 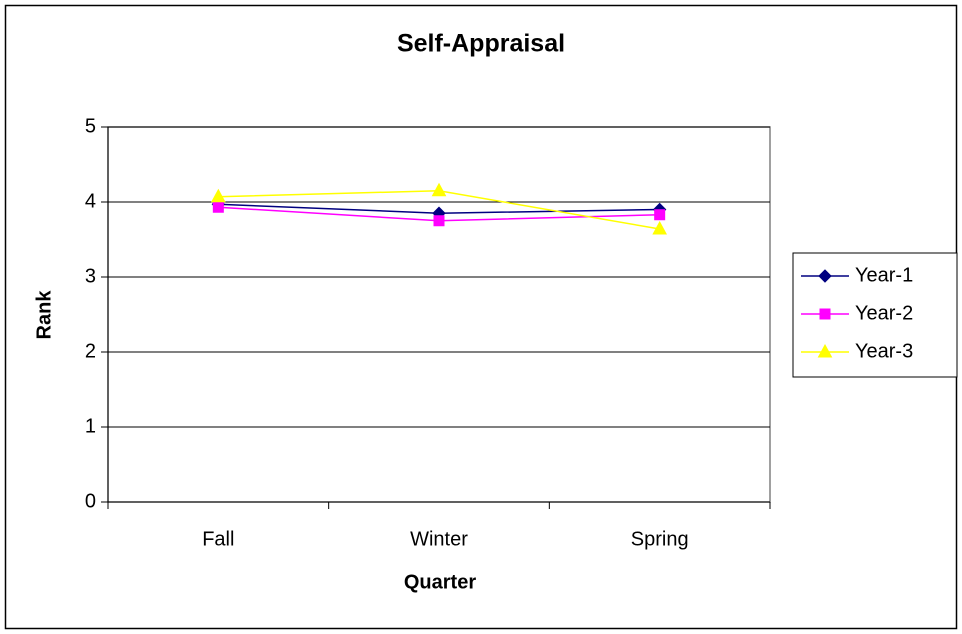 I want to click on x-tick-label: Fall, so click(x=218, y=539).